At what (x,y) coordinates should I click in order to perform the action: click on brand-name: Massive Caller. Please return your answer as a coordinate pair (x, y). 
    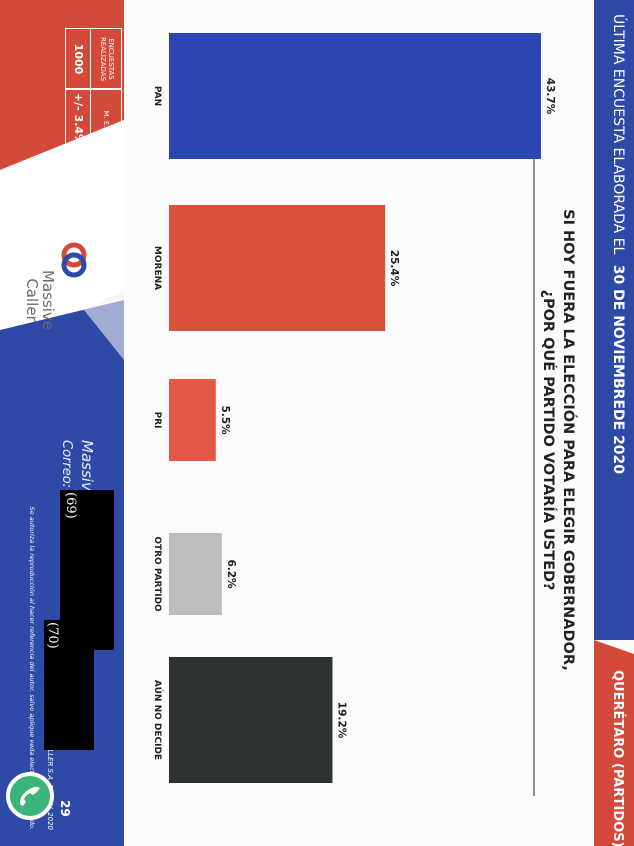
    Looking at the image, I should click on (40, 300).